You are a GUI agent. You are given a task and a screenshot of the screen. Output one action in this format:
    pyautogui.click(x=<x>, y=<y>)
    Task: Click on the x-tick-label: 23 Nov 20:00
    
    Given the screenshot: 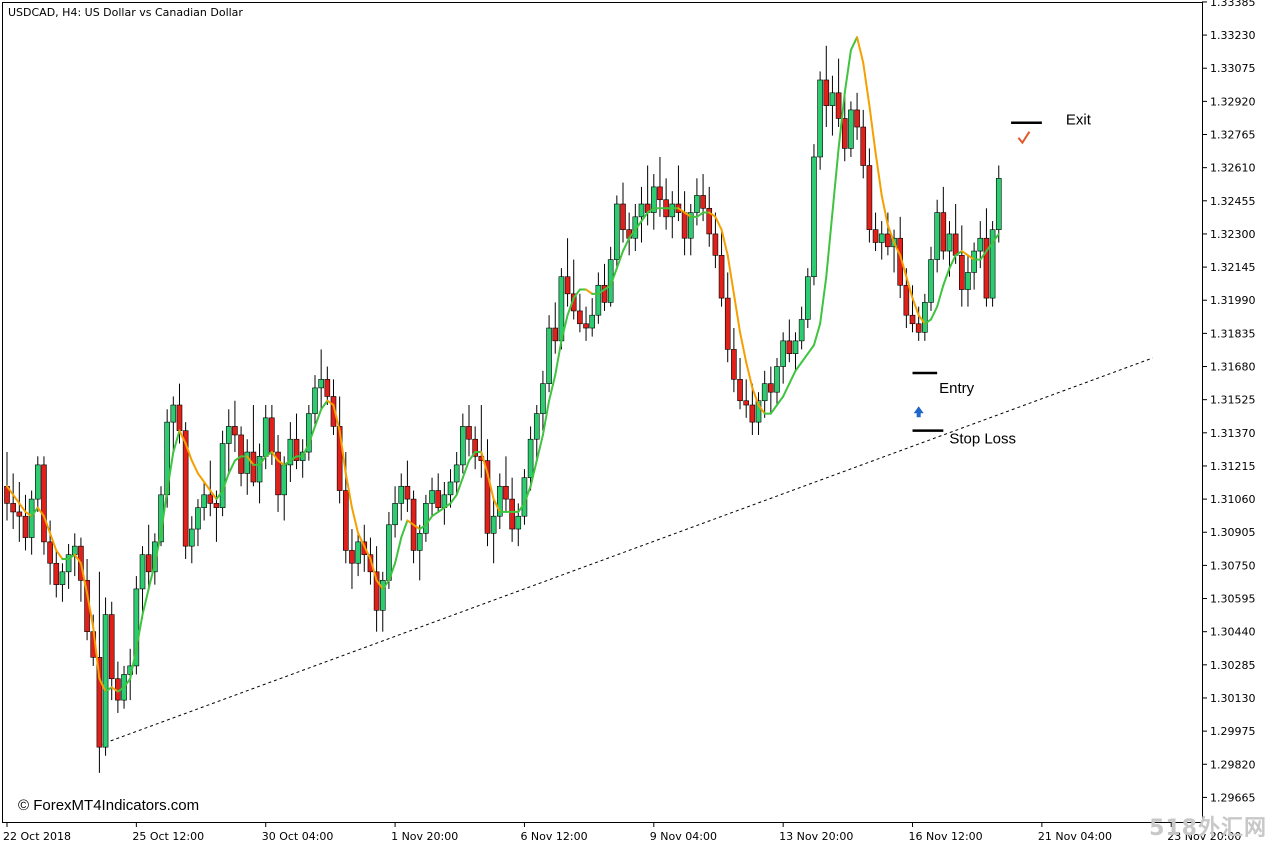 What is the action you would take?
    pyautogui.click(x=1204, y=836)
    